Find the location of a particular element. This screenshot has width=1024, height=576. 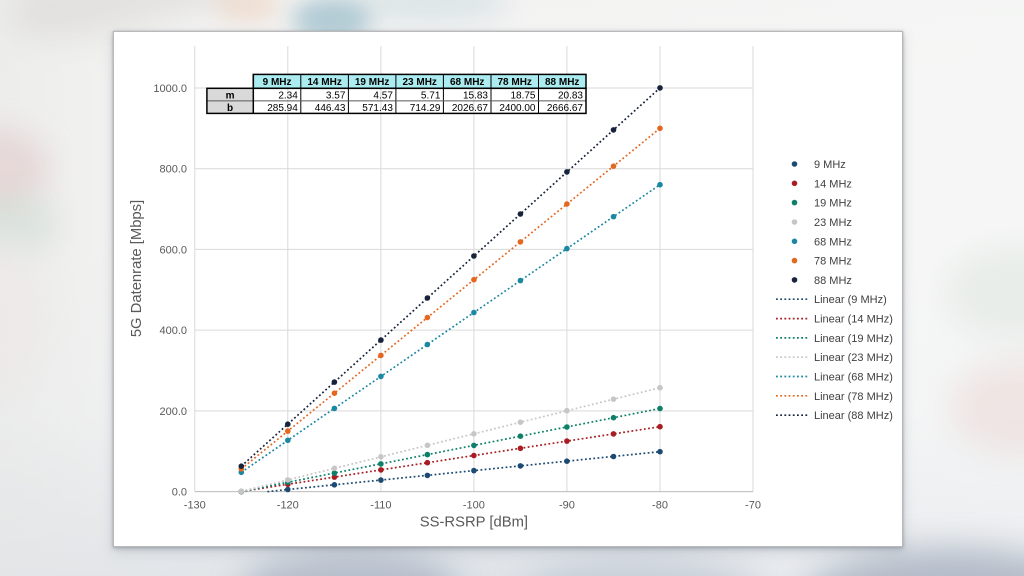

svg-text: -110 is located at coordinates (380, 506).